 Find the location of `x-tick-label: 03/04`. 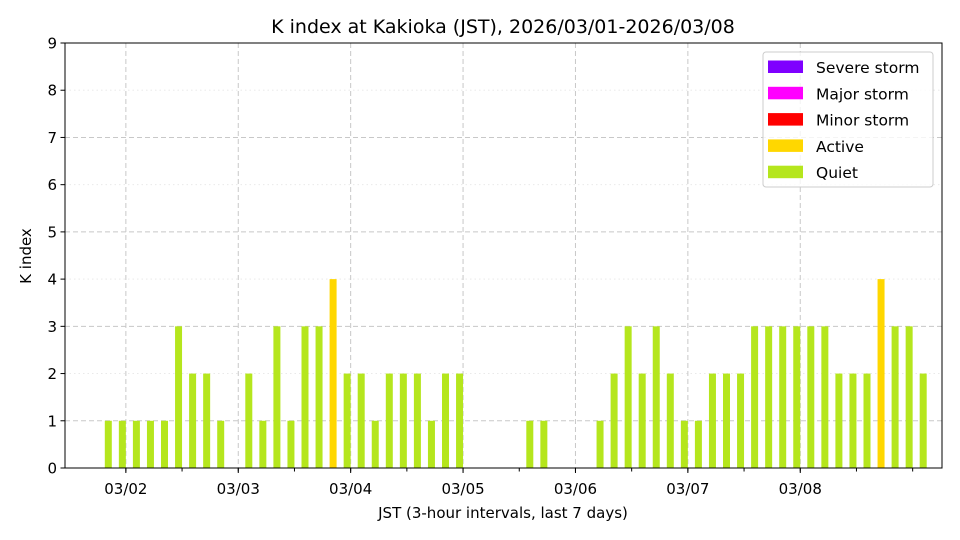

x-tick-label: 03/04 is located at coordinates (350, 489).